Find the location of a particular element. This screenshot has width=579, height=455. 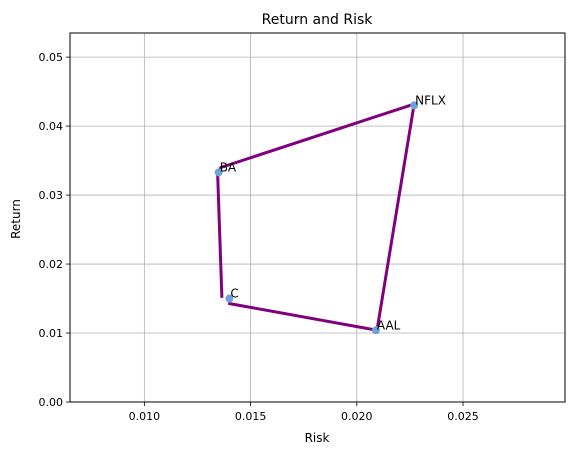

y-tick-label: 0.05 is located at coordinates (51, 57).